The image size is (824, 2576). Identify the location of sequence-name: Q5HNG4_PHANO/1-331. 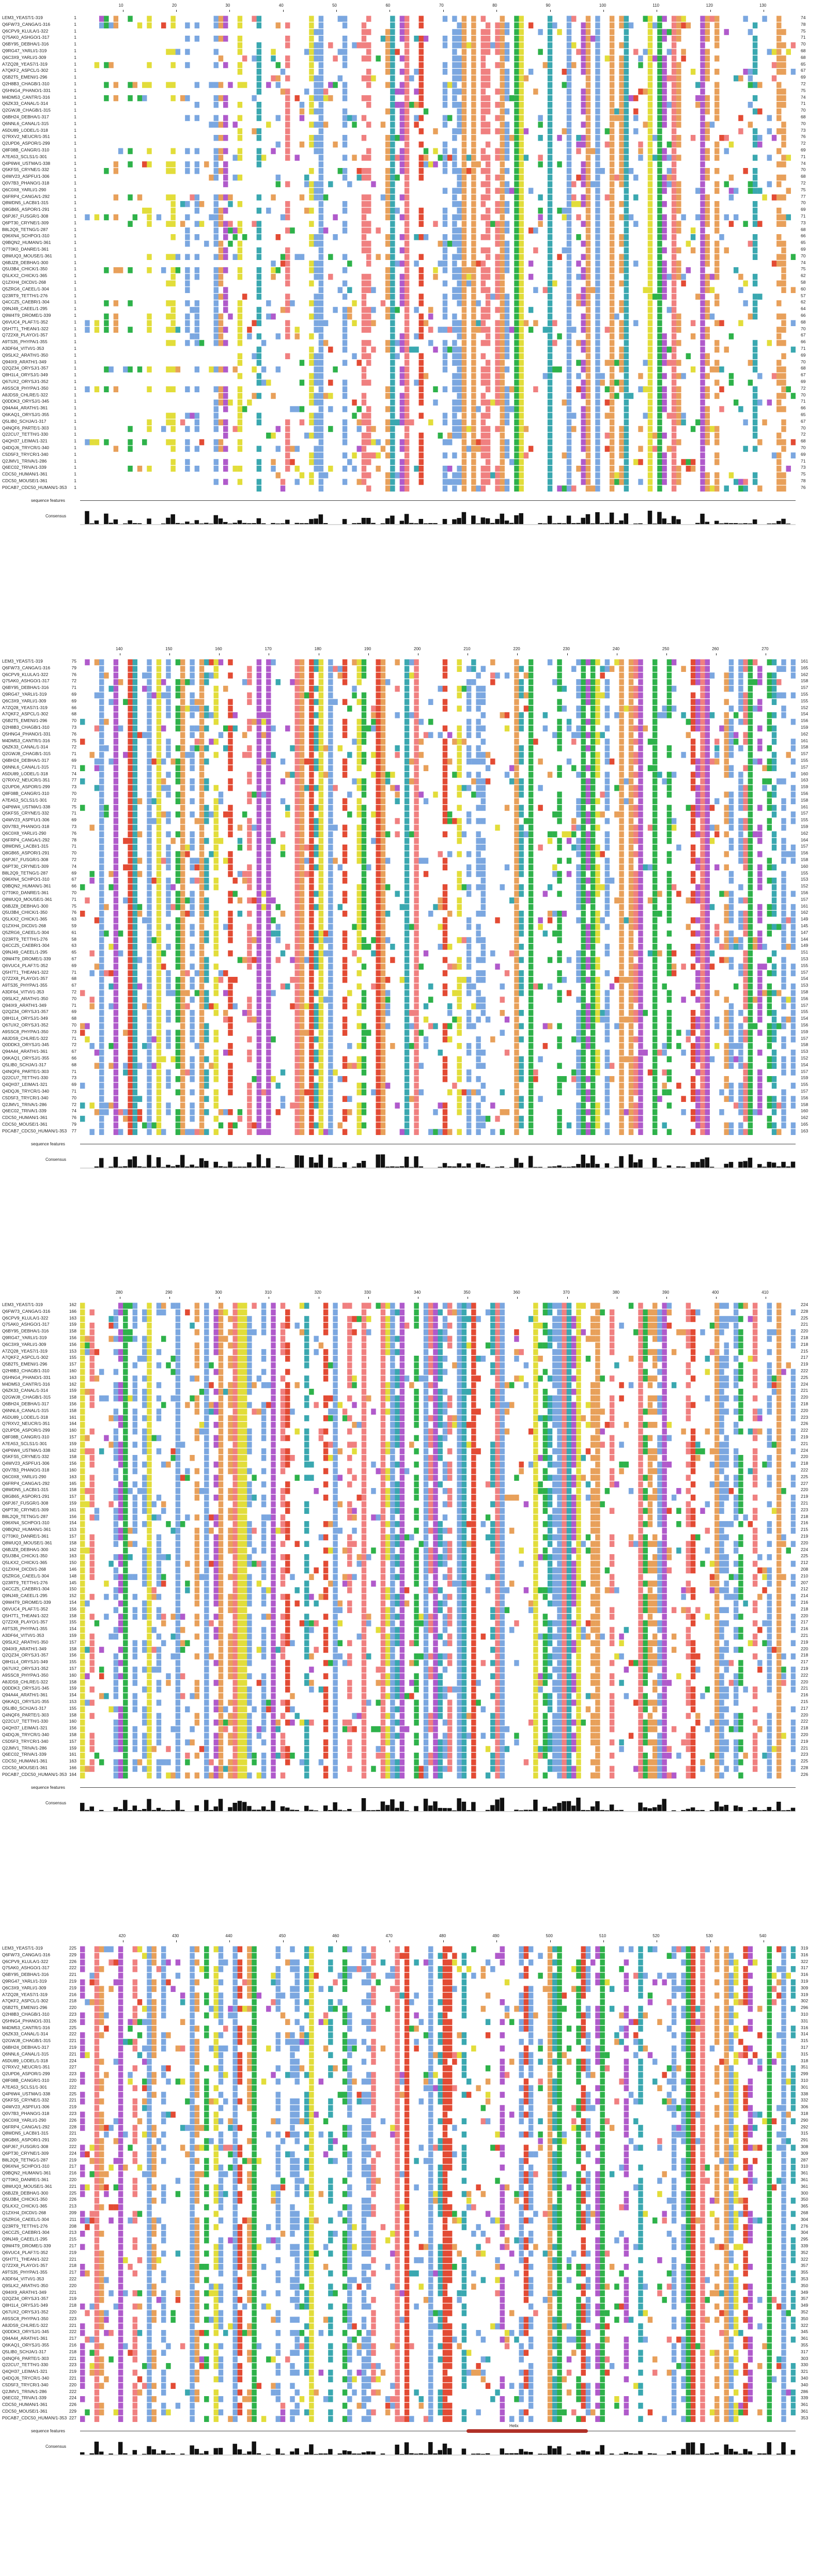
(27, 734).